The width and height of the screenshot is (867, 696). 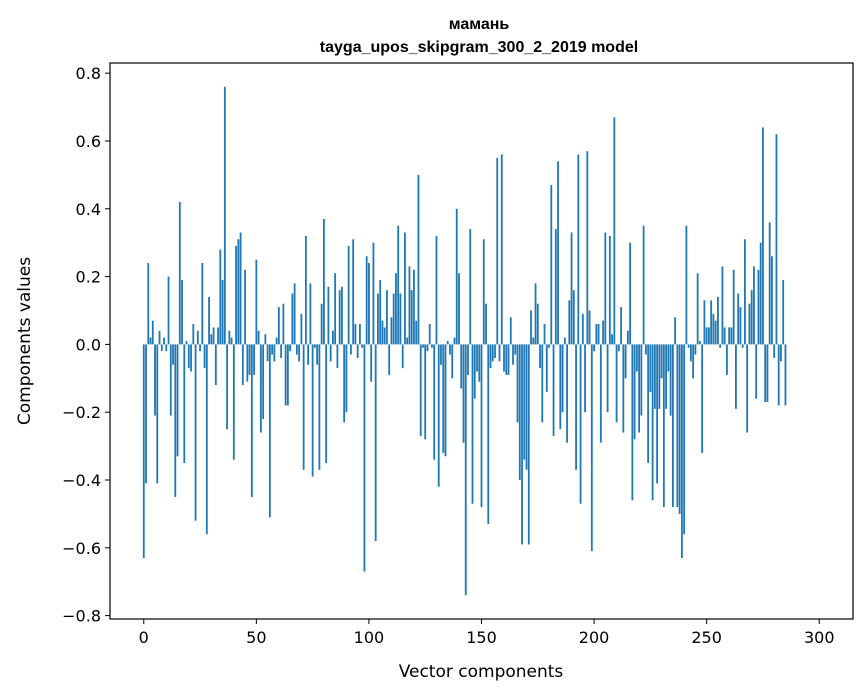 What do you see at coordinates (86, 345) in the screenshot?
I see `y-axis-ticks: −0.8 −0.6 −0.4 −0.2 0.0 0.2 0.4 0.6 0.8` at bounding box center [86, 345].